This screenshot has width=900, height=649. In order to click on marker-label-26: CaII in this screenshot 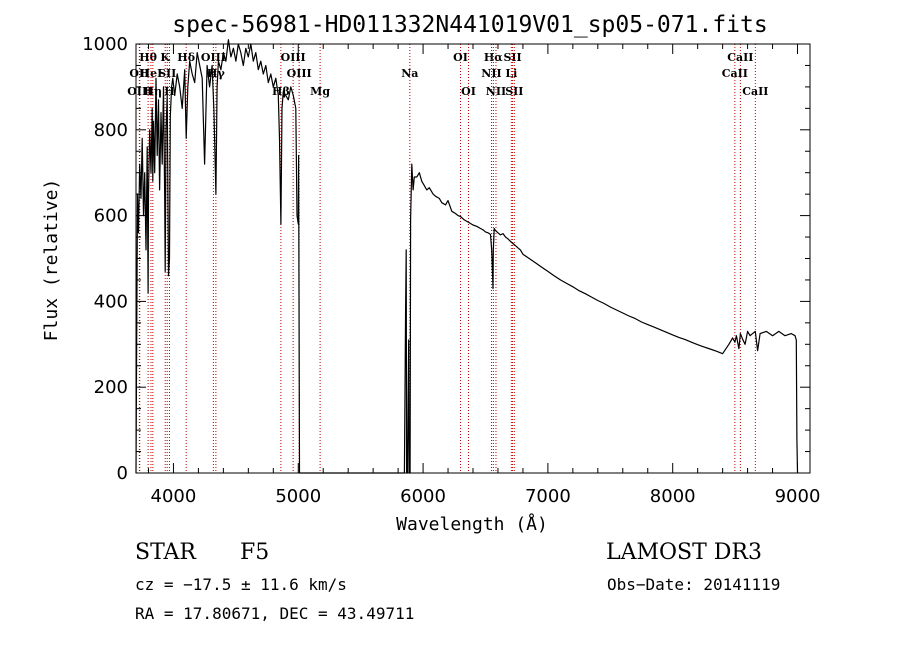, I will do `click(755, 91)`.